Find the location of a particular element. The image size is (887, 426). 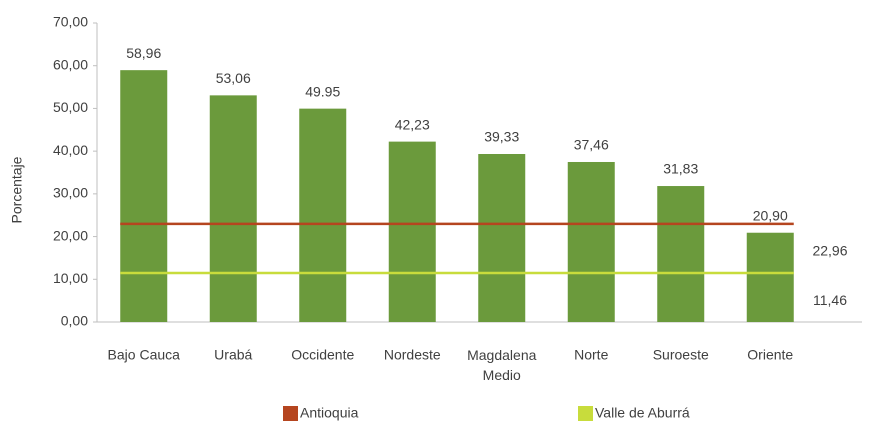

x-tick-label: Magdalena Medio is located at coordinates (501, 365).